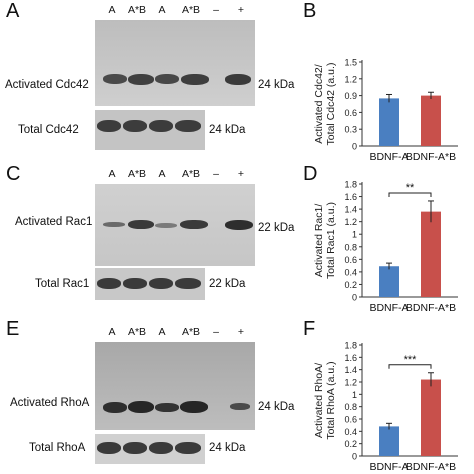 The width and height of the screenshot is (474, 474). Describe the element at coordinates (50, 403) in the screenshot. I see `row-label-activated-rhoa: Activated RhoA` at that location.